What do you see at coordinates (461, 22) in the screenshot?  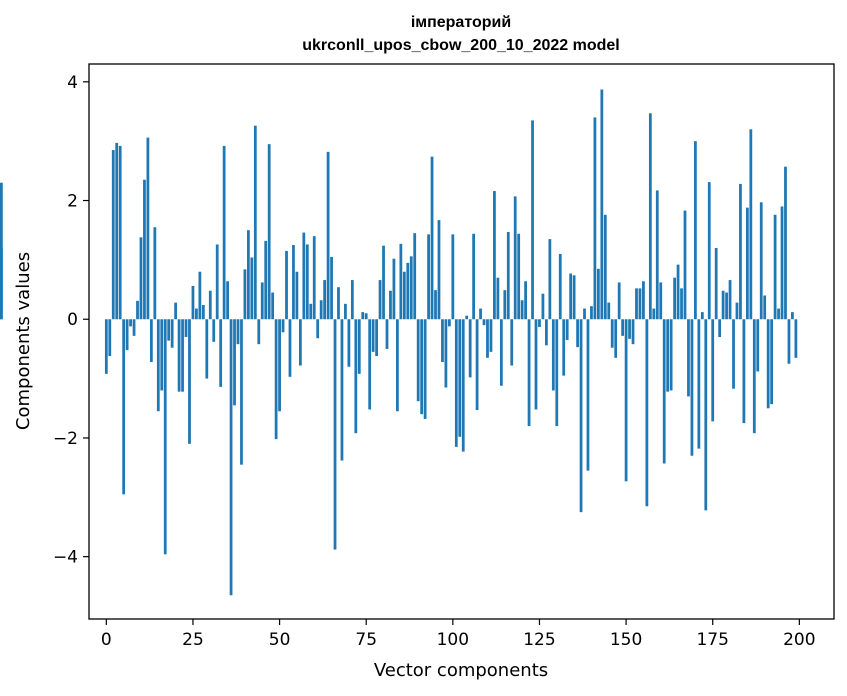 I see `chart-title-line-1: імператорий` at bounding box center [461, 22].